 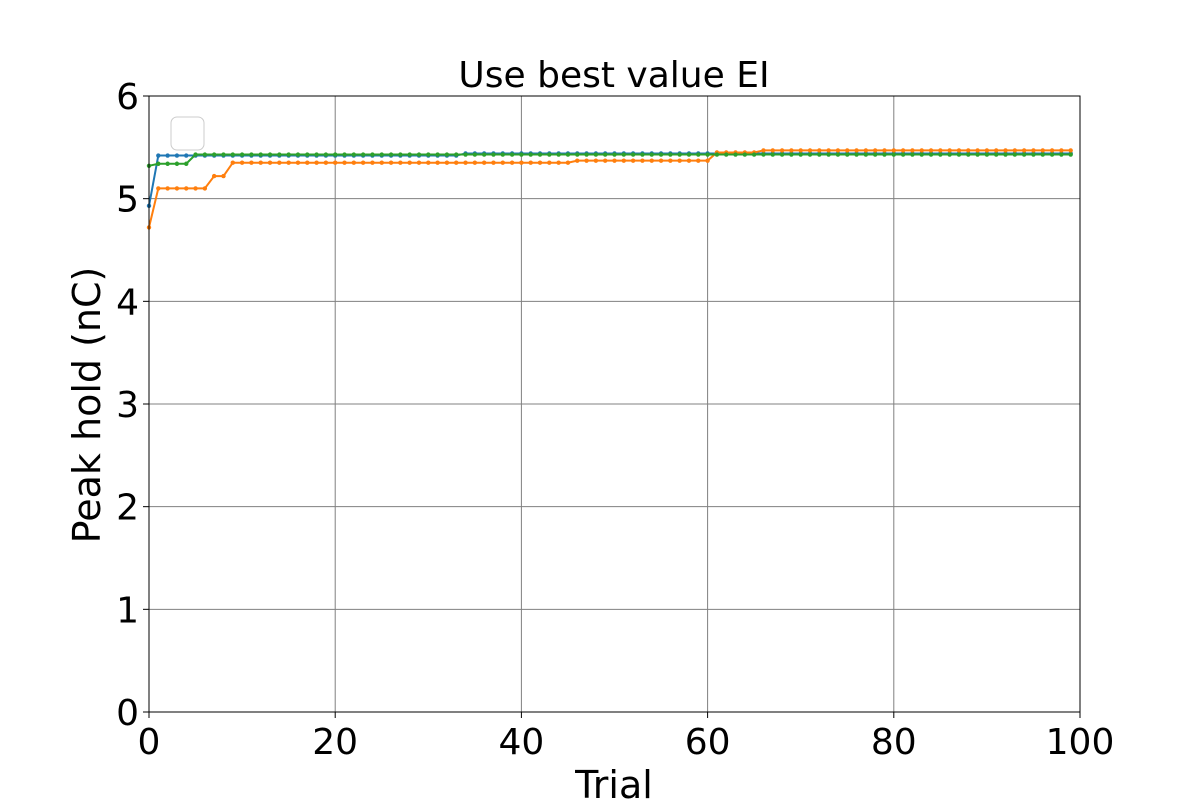 I want to click on chart-title: Use best value EI, so click(x=613, y=75).